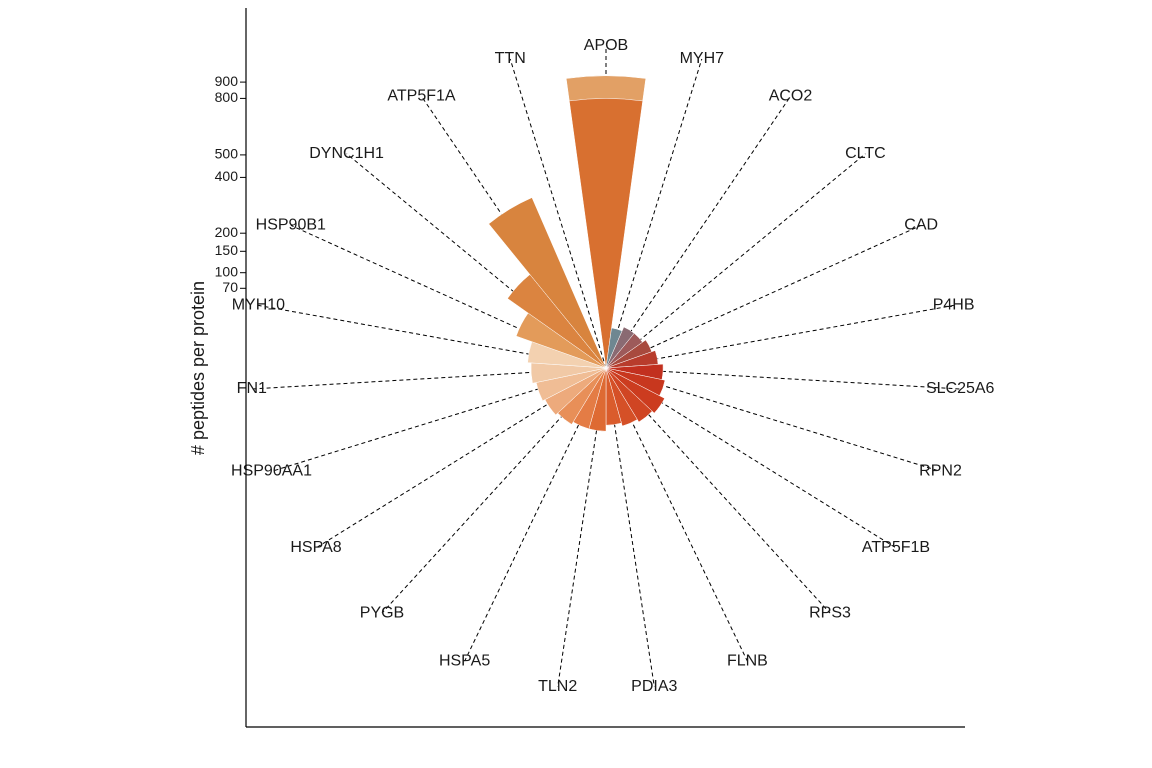 The height and width of the screenshot is (768, 1152). Describe the element at coordinates (747, 660) in the screenshot. I see `category-label: FLNB` at that location.